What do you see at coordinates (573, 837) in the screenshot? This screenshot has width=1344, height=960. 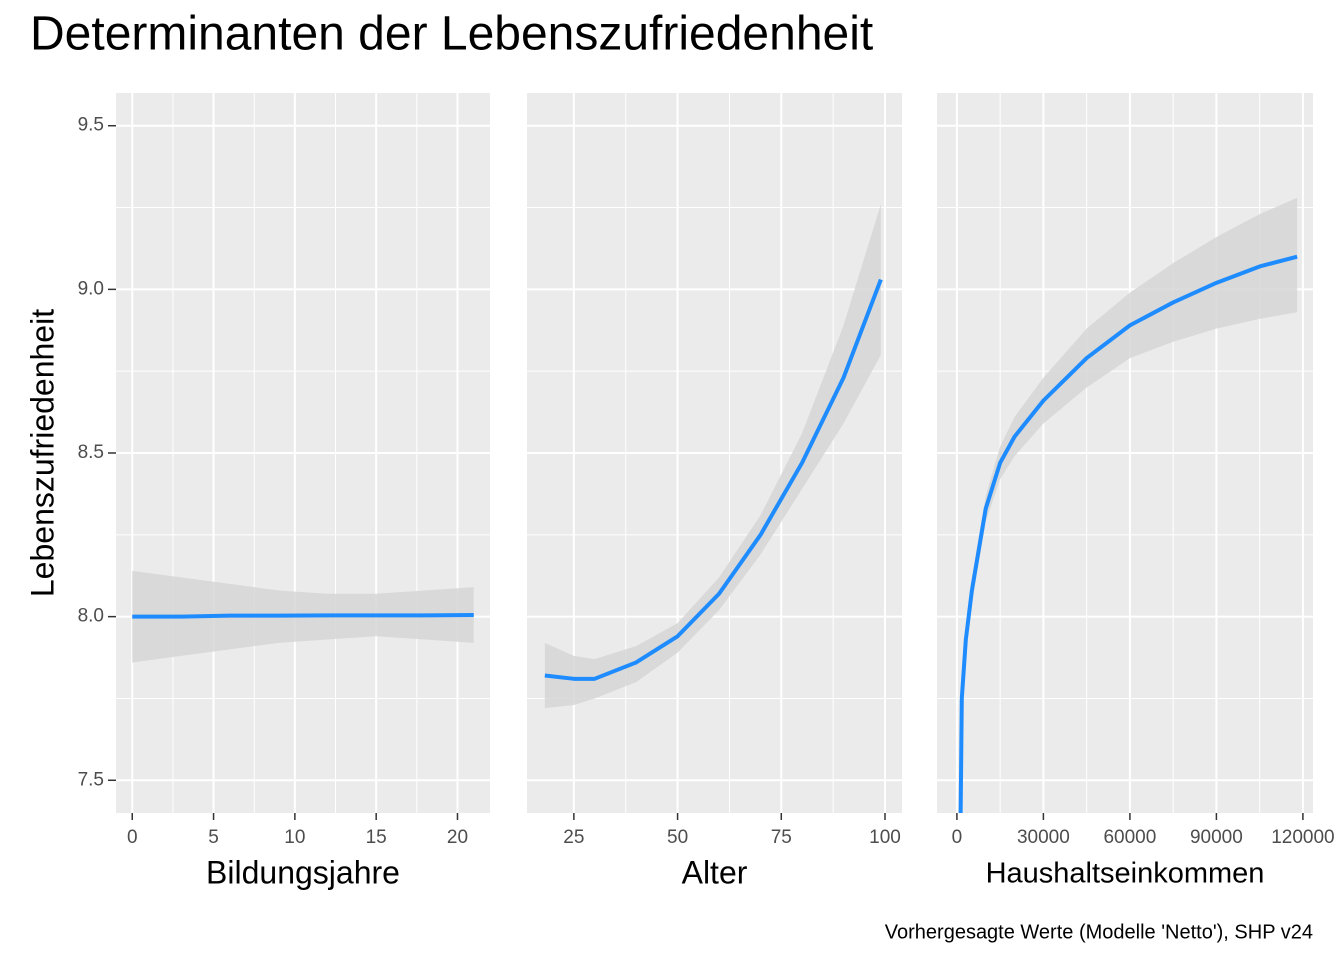 I see `x-tick-label: 25` at bounding box center [573, 837].